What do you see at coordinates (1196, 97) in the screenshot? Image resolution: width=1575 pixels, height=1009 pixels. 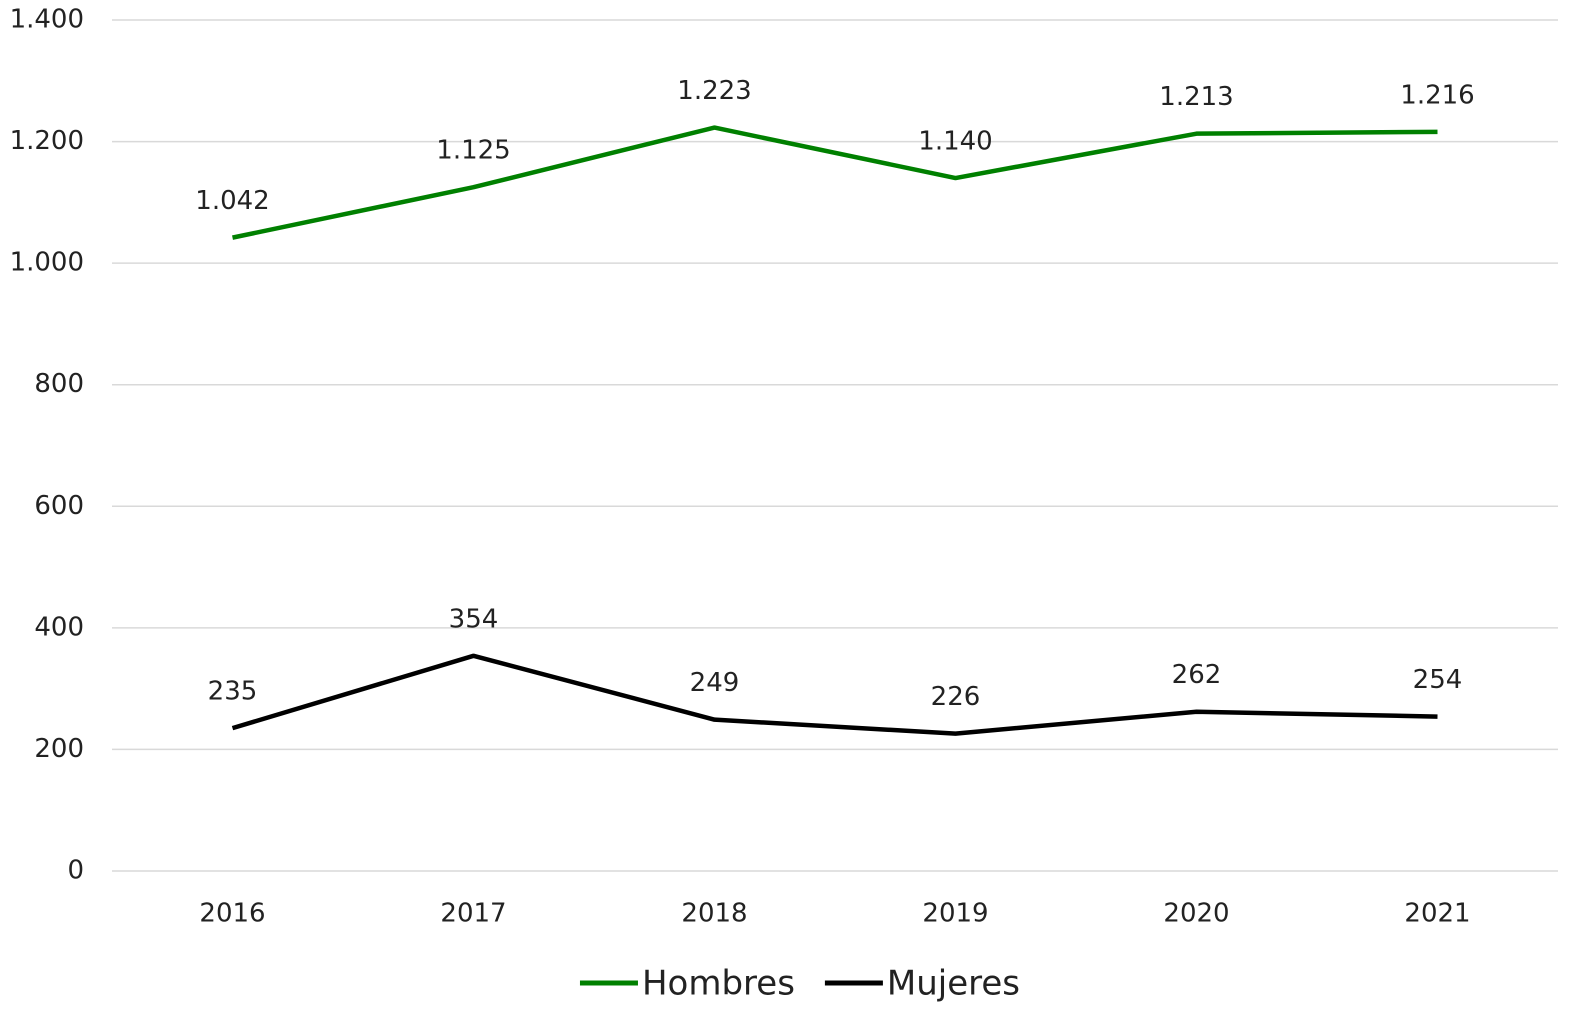 I see `data-label: 1.213` at bounding box center [1196, 97].